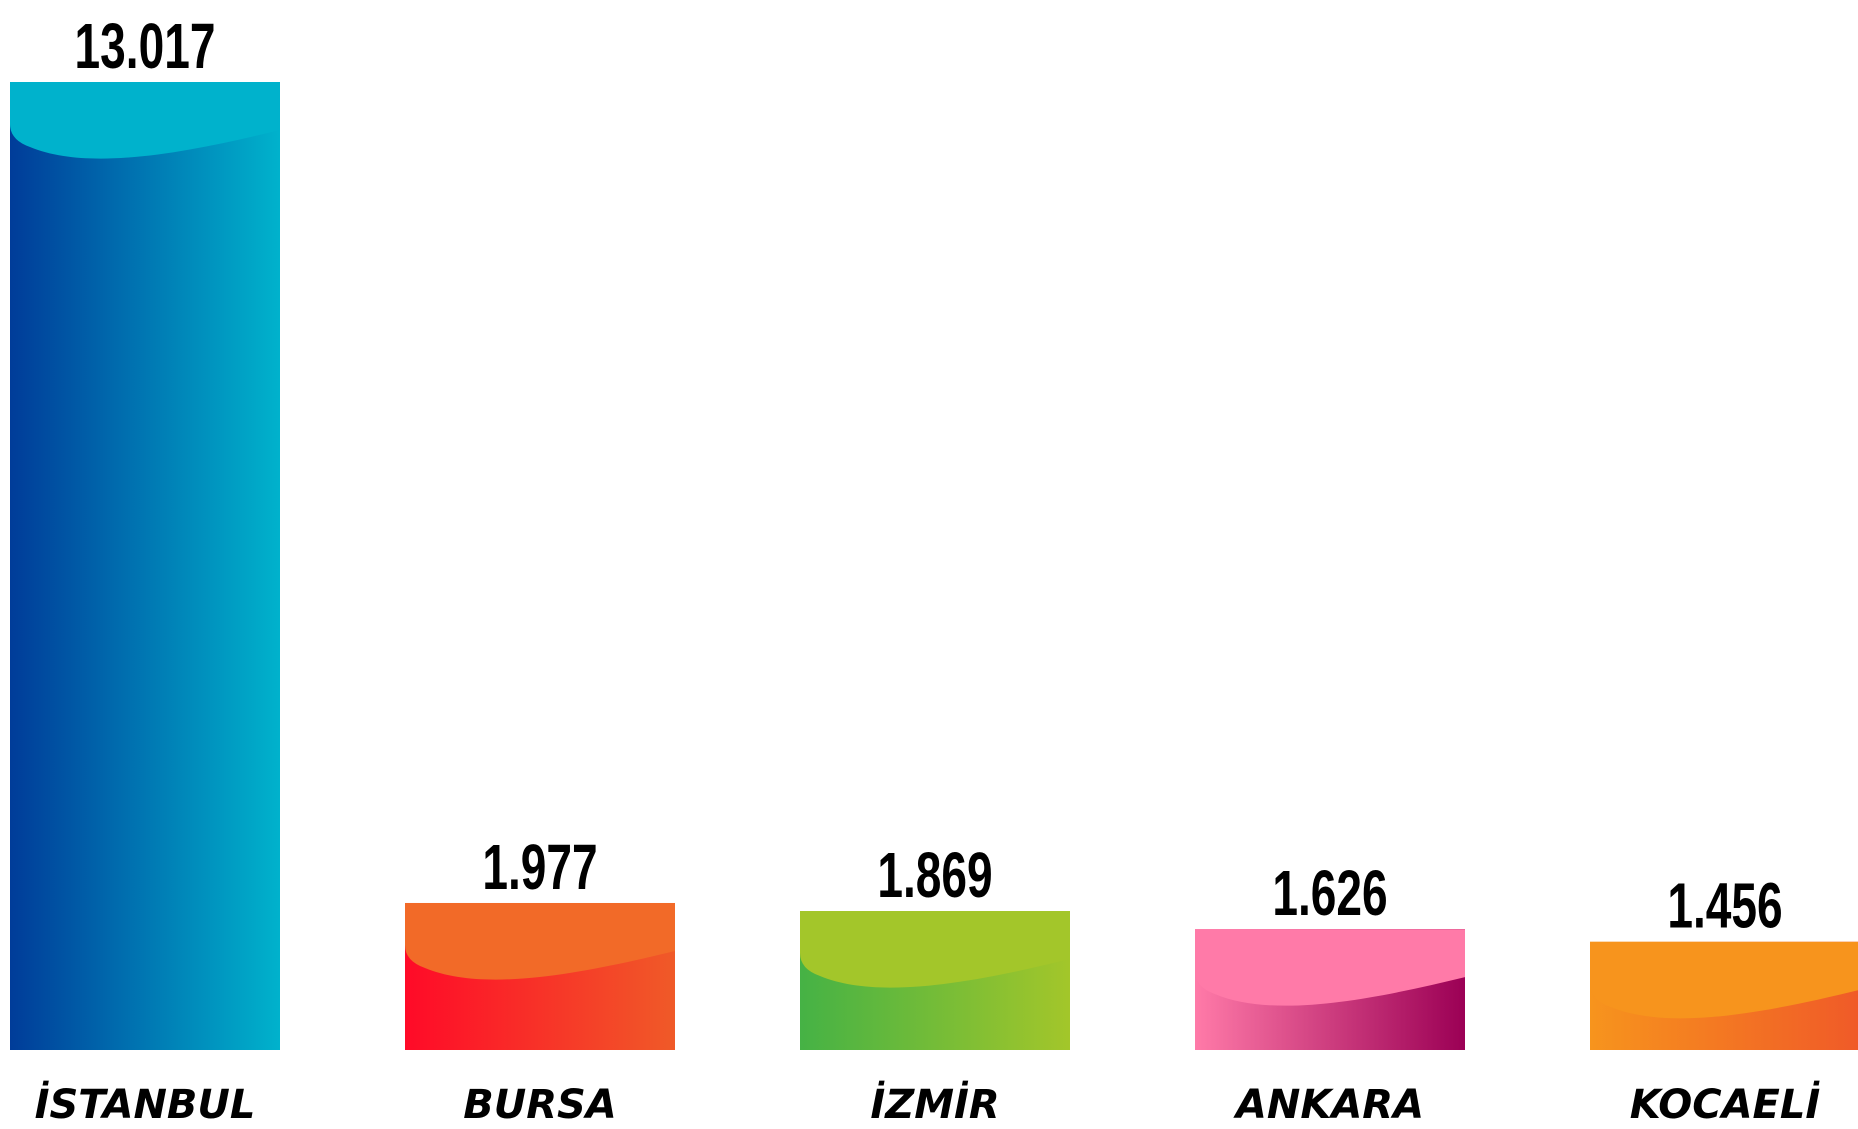 Image resolution: width=1858 pixels, height=1129 pixels. What do you see at coordinates (540, 1105) in the screenshot?
I see `category-label: BURSA` at bounding box center [540, 1105].